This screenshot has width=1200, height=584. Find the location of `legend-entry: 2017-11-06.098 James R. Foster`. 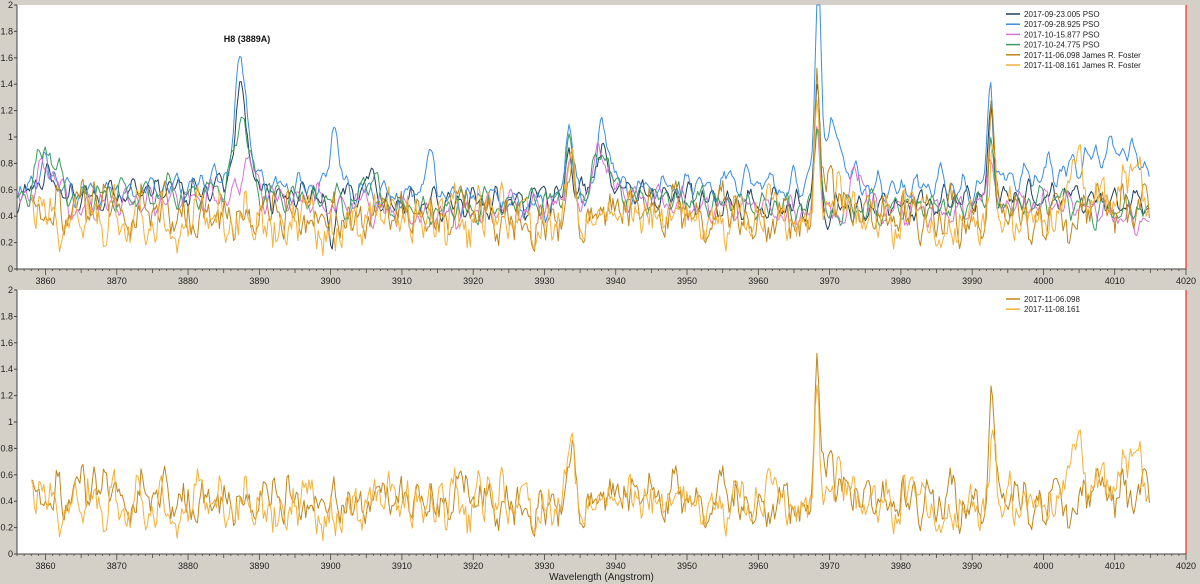

legend-entry: 2017-11-06.098 James R. Foster is located at coordinates (1082, 55).